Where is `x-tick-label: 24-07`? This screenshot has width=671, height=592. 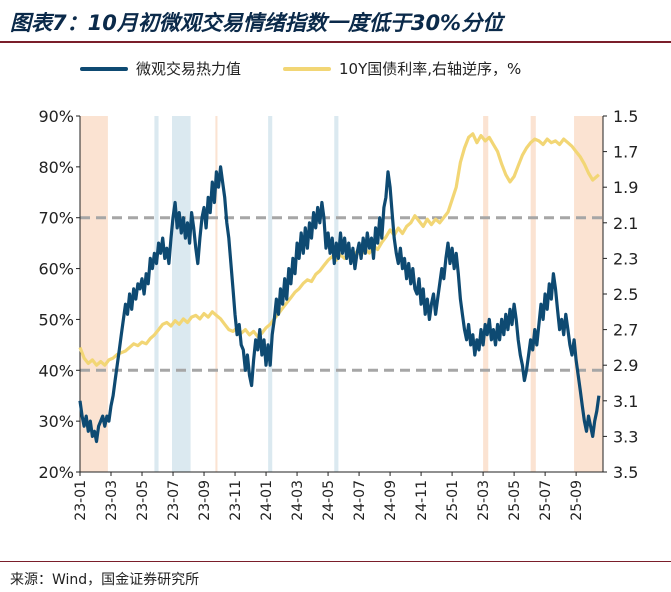
x-tick-label: 24-07 is located at coordinates (360, 500).